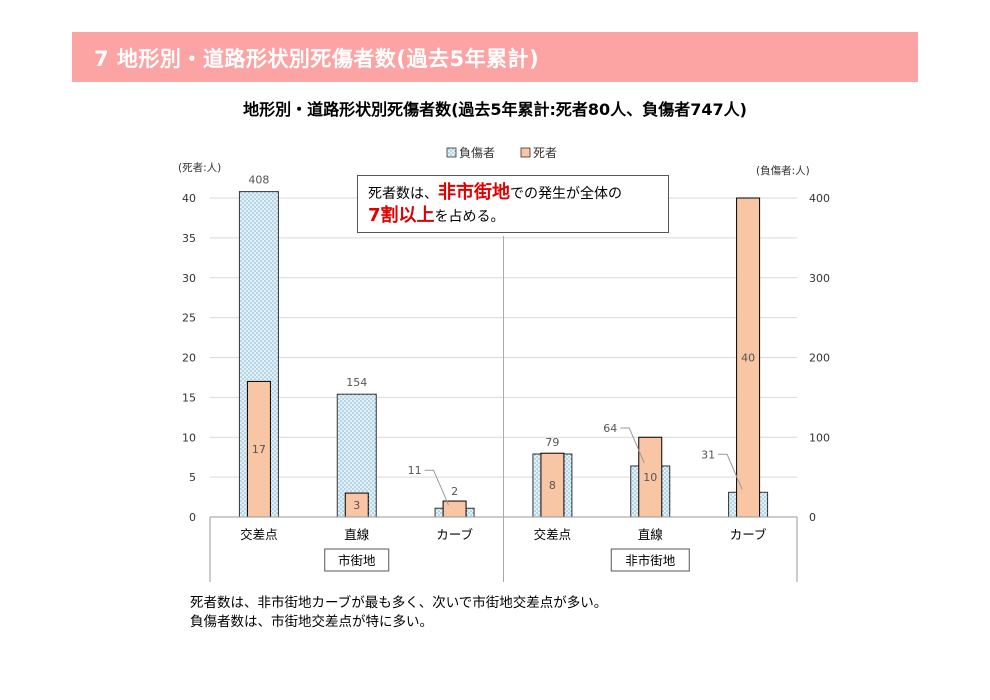 The image size is (990, 700). What do you see at coordinates (748, 358) in the screenshot?
I see `death-value-label: 40` at bounding box center [748, 358].